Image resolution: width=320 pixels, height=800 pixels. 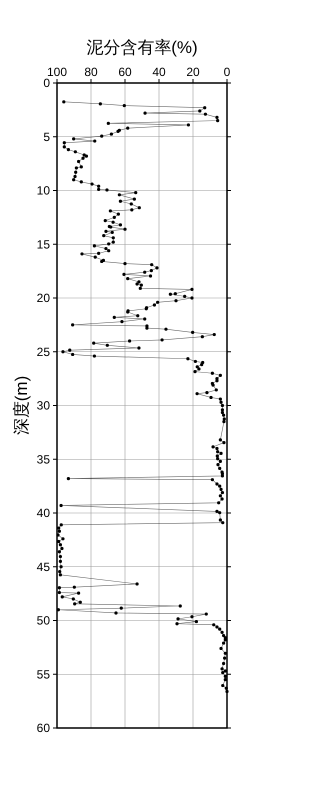 I want to click on x-tick-label: 100, so click(x=57, y=72).